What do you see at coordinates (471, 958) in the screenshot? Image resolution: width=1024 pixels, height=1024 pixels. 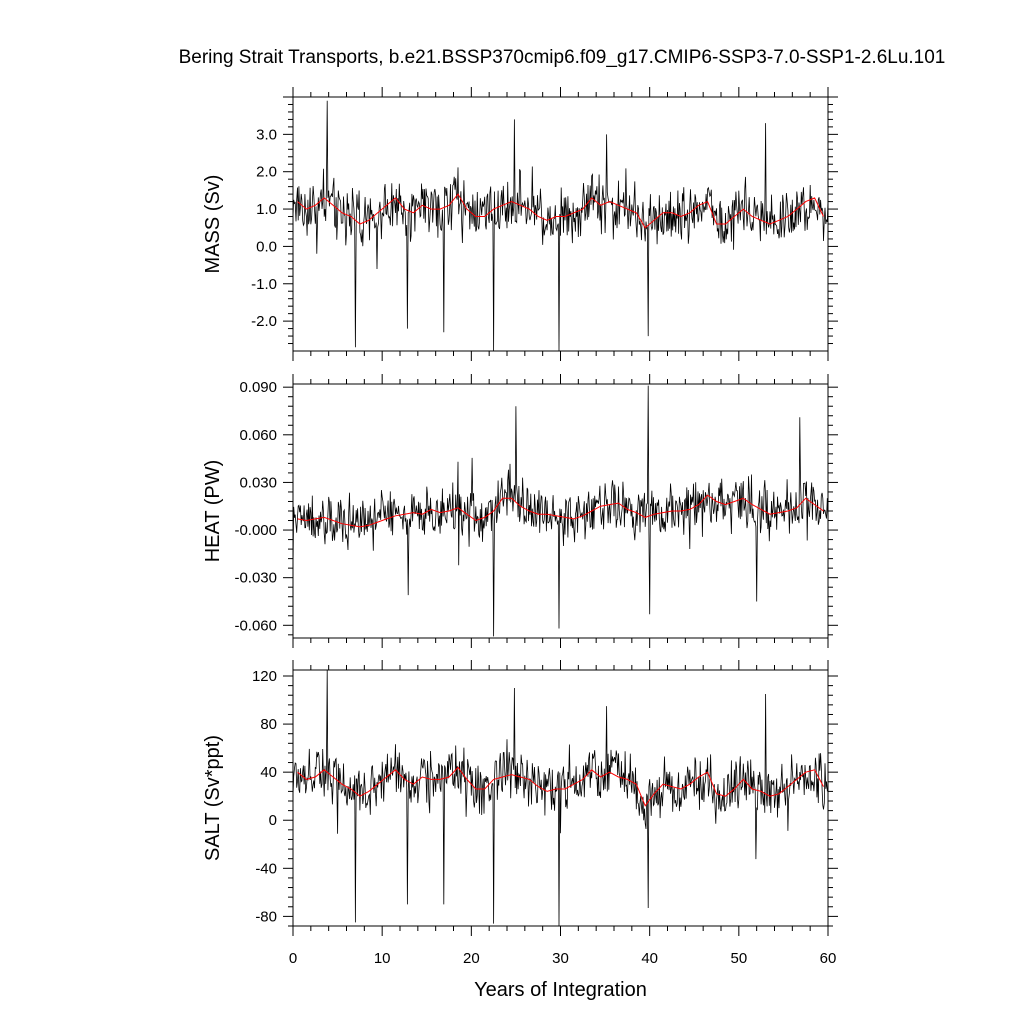 I see `x-tick-label: 20` at bounding box center [471, 958].